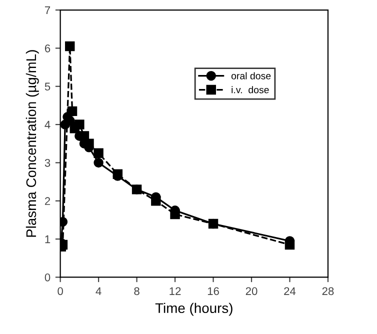  What do you see at coordinates (32, 143) in the screenshot?
I see `y-axis-title: Plasma Concentration (µg/mL)` at bounding box center [32, 143].